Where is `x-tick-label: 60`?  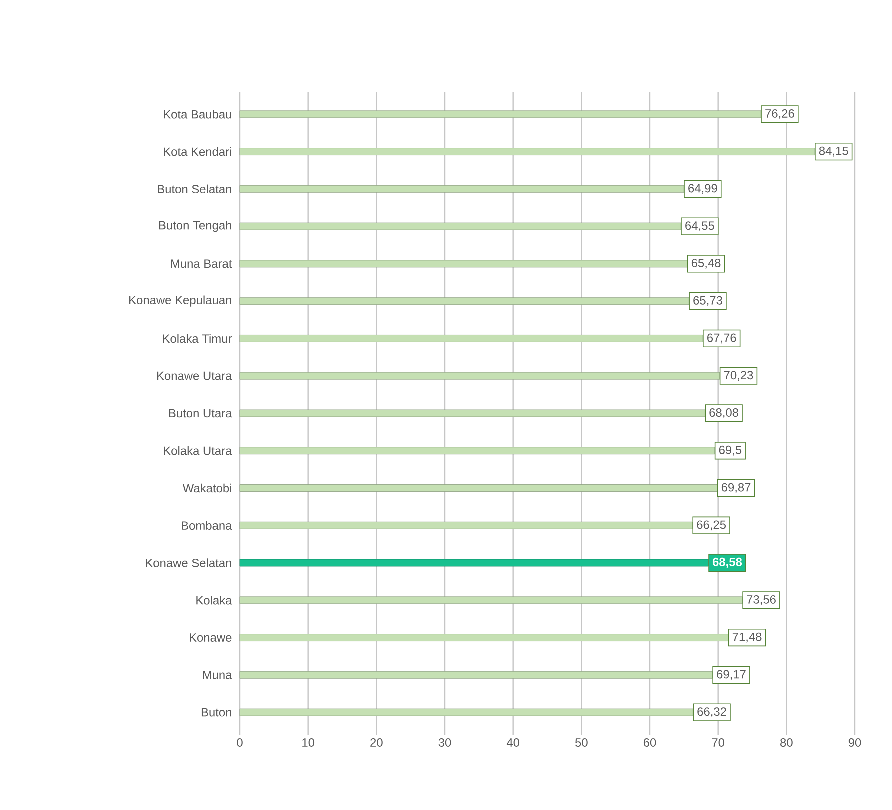
x-tick-label: 60 is located at coordinates (650, 742).